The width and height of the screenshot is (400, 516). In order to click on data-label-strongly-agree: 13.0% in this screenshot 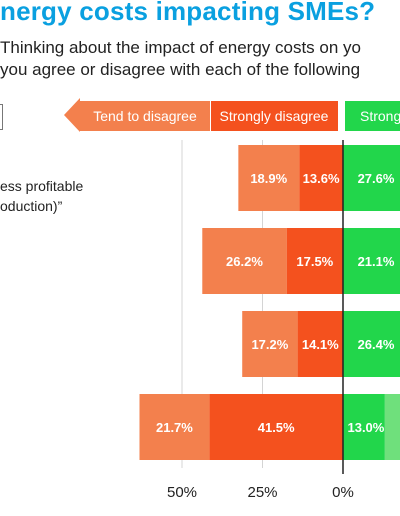, I will do `click(365, 427)`.